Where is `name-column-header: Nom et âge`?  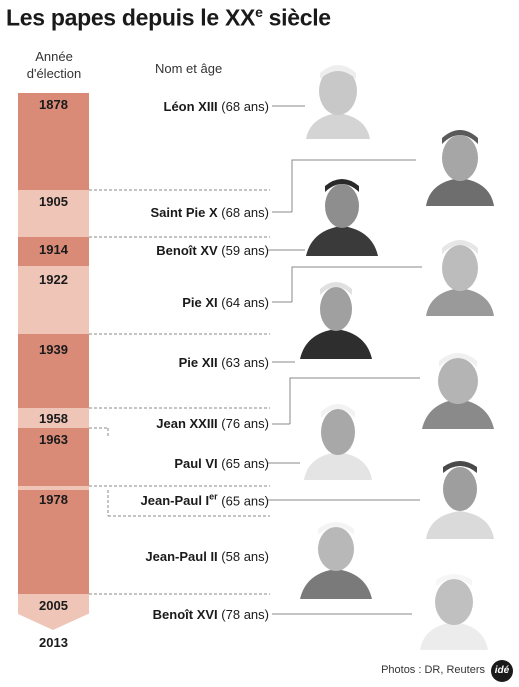 name-column-header: Nom et âge is located at coordinates (189, 68).